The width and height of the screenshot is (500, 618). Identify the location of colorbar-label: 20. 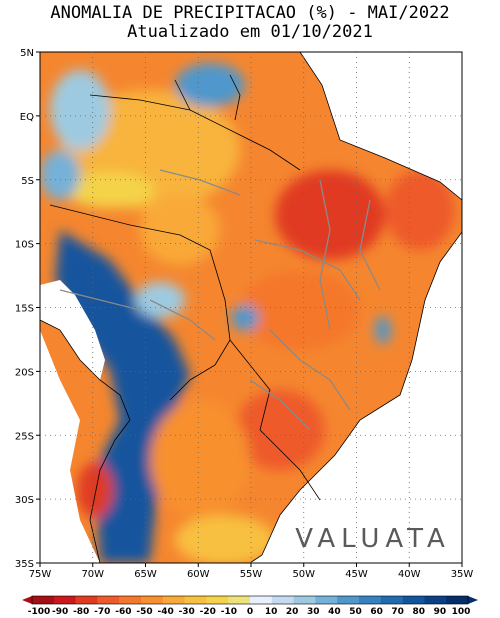
(292, 612).